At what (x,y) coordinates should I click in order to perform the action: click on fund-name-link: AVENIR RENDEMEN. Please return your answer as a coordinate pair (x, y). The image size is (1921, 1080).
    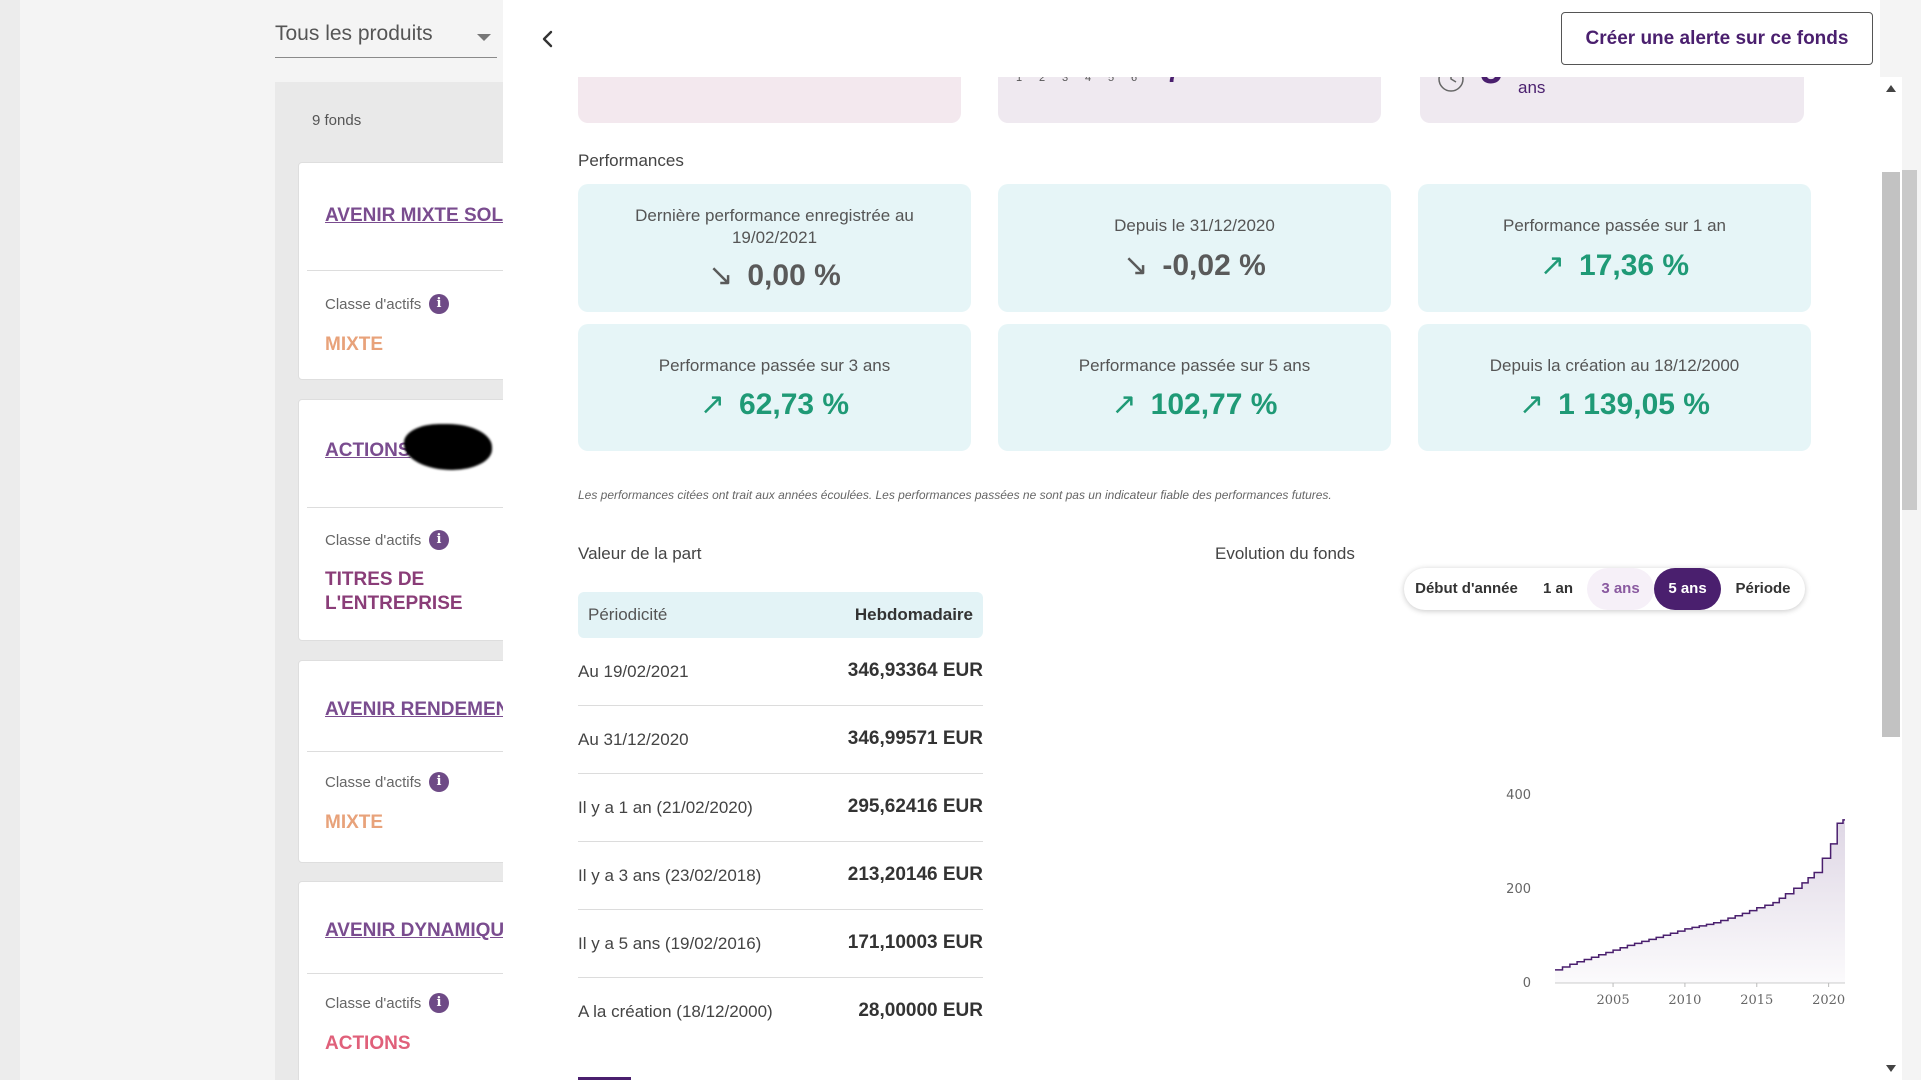
    Looking at the image, I should click on (417, 709).